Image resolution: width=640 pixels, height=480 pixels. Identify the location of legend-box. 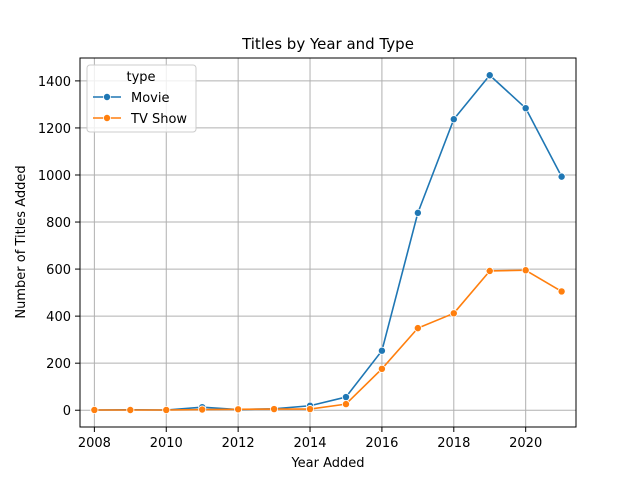
(141, 98).